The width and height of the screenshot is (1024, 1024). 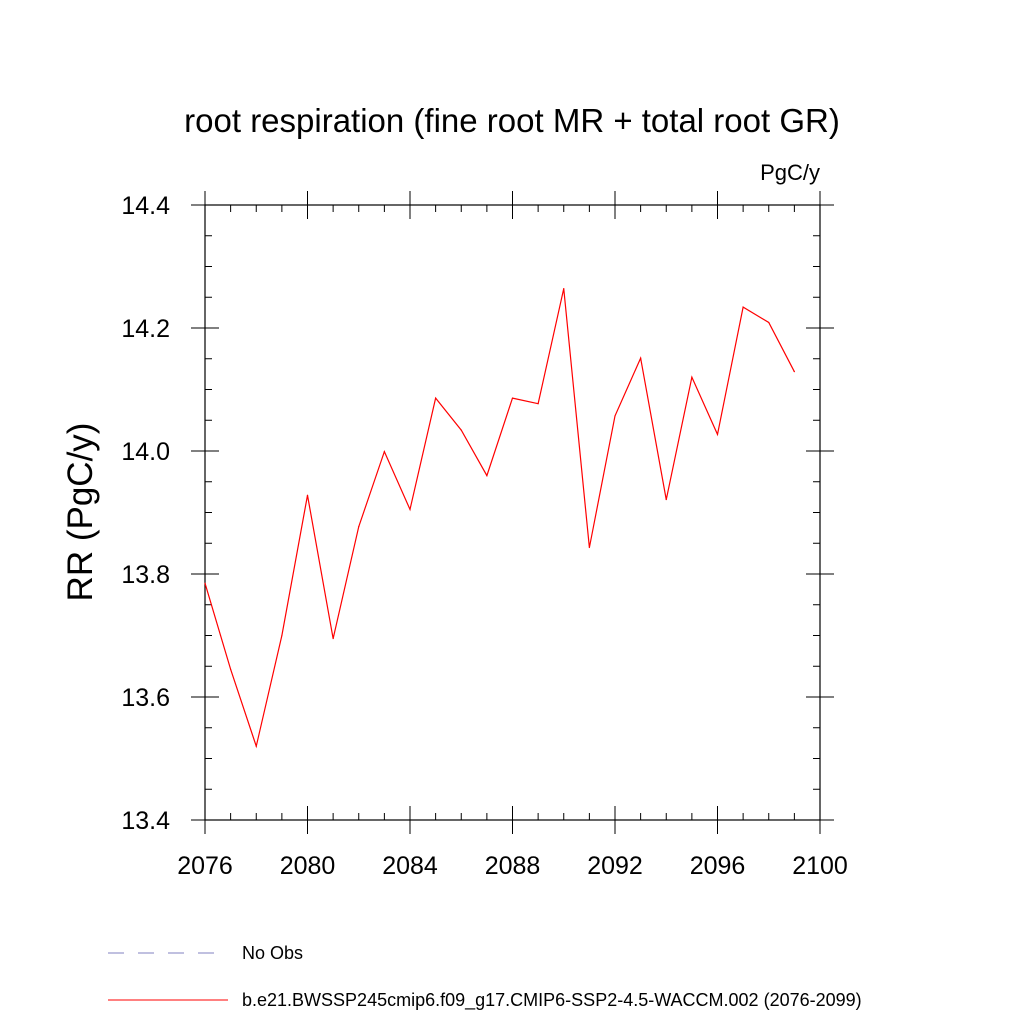 I want to click on x-tick-label: 2100, so click(x=820, y=866).